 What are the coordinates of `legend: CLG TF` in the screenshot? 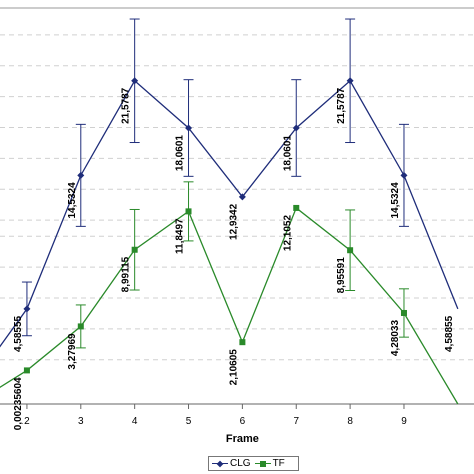 It's located at (253, 463).